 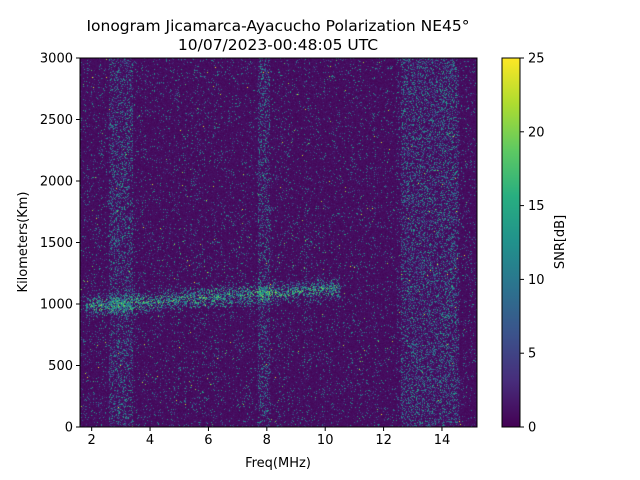 What do you see at coordinates (150, 440) in the screenshot?
I see `x-tick-label: 4` at bounding box center [150, 440].